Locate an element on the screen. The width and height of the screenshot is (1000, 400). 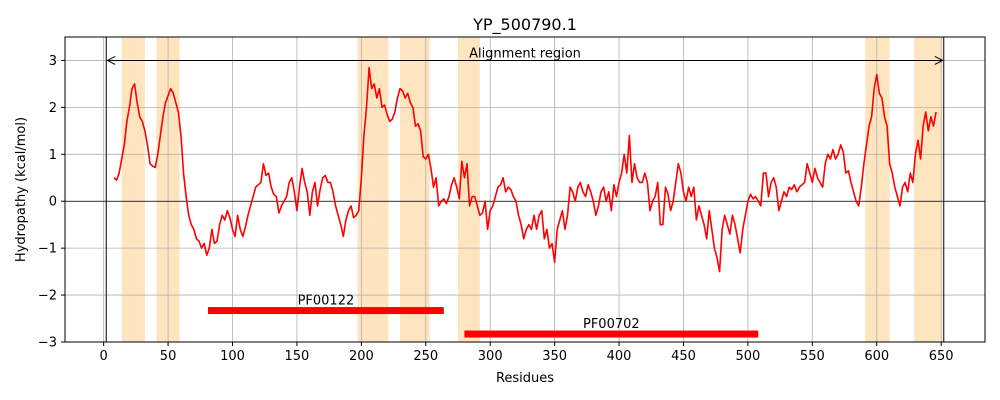
x-tick-label: 0 is located at coordinates (104, 356).